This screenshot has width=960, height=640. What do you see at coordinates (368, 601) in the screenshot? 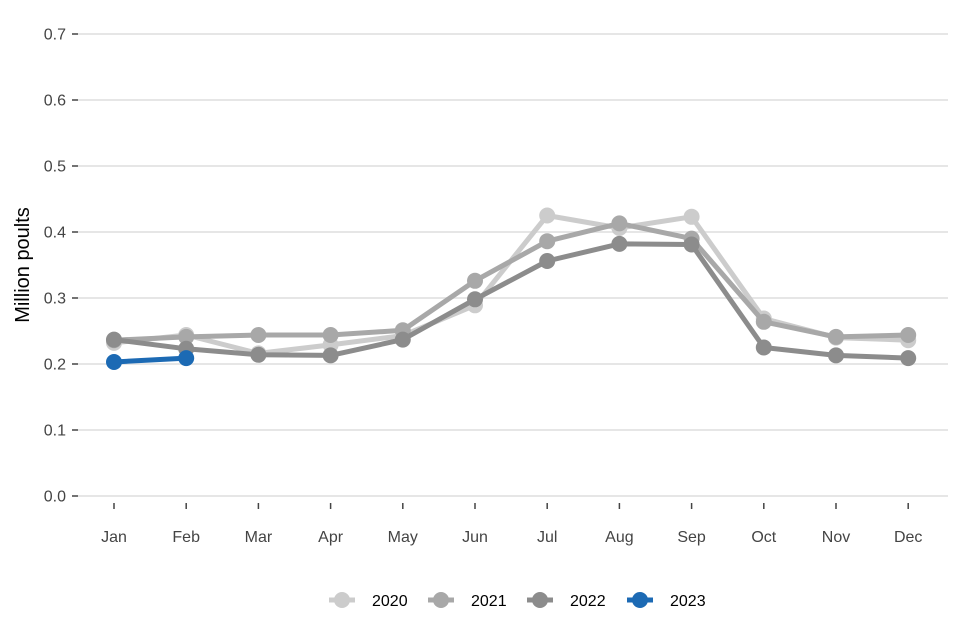
I see `legend-item-2020: 2020` at bounding box center [368, 601].